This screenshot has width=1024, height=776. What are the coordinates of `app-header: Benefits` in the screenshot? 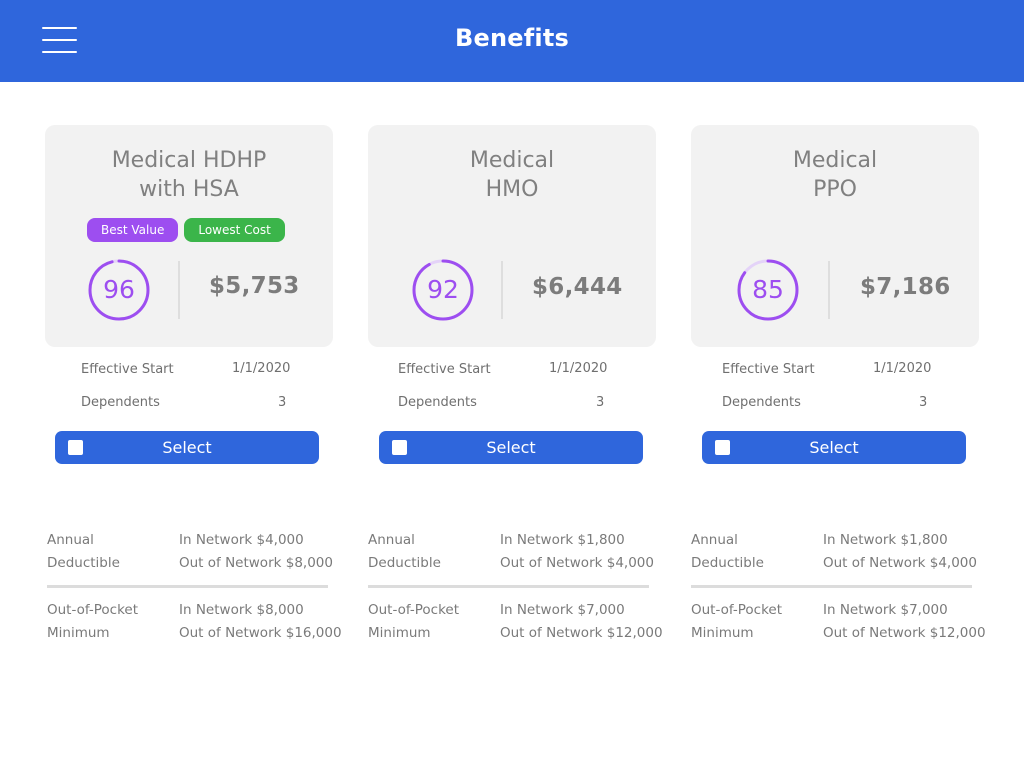 It's located at (512, 41).